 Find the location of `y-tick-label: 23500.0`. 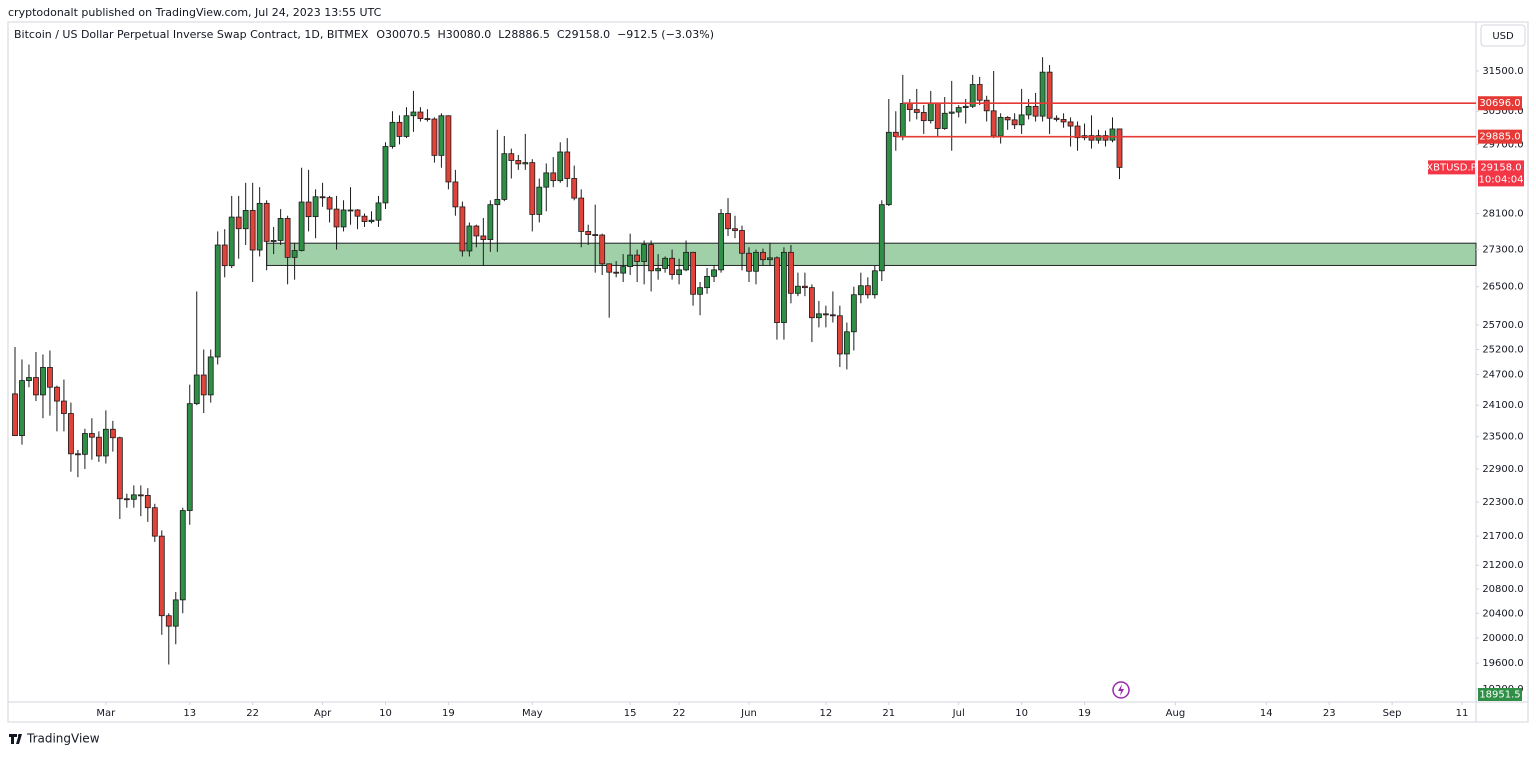

y-tick-label: 23500.0 is located at coordinates (1502, 437).